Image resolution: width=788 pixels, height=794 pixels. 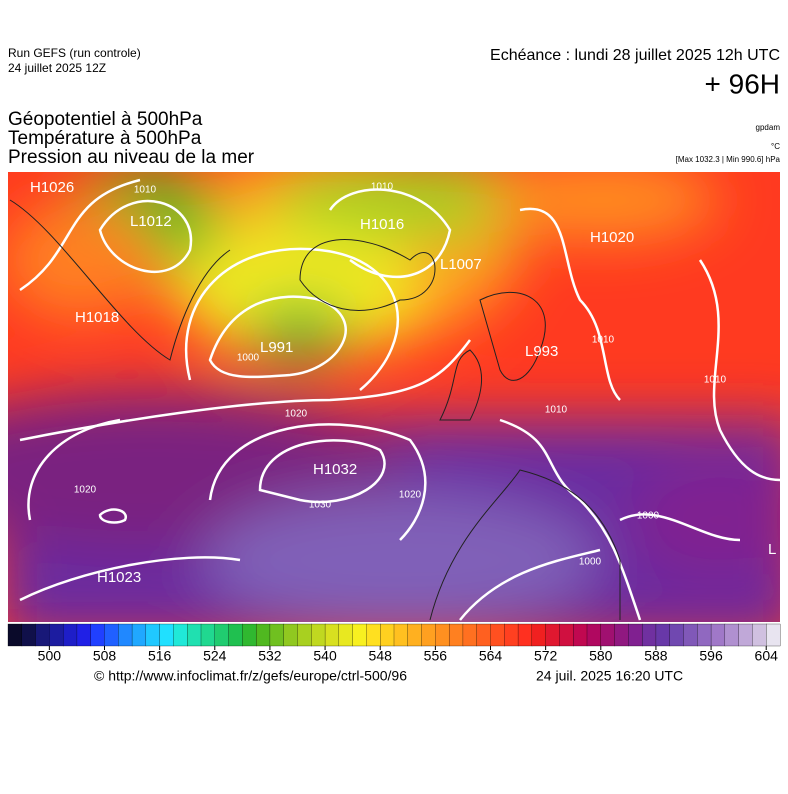 What do you see at coordinates (612, 237) in the screenshot?
I see `pressure-center: H1020` at bounding box center [612, 237].